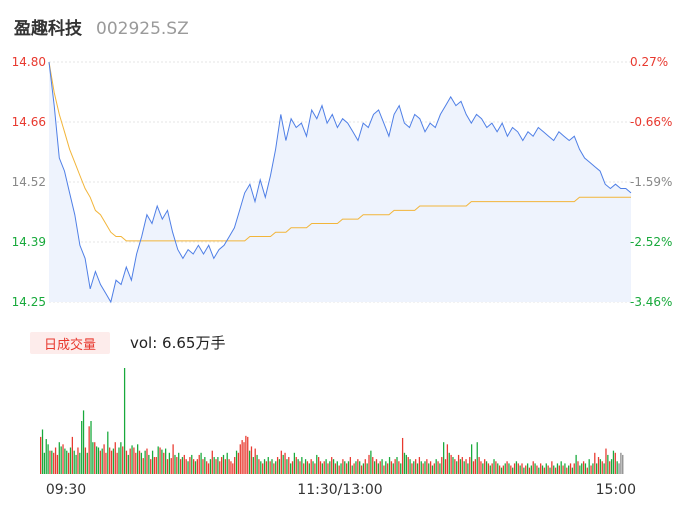 The width and height of the screenshot is (686, 524). I want to click on price-tick-label: 14.52, so click(29, 182).